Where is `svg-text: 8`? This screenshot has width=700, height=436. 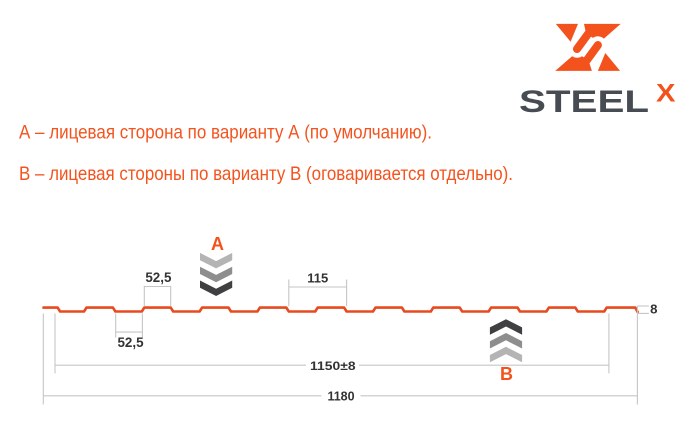
svg-text: 8 is located at coordinates (653, 309).